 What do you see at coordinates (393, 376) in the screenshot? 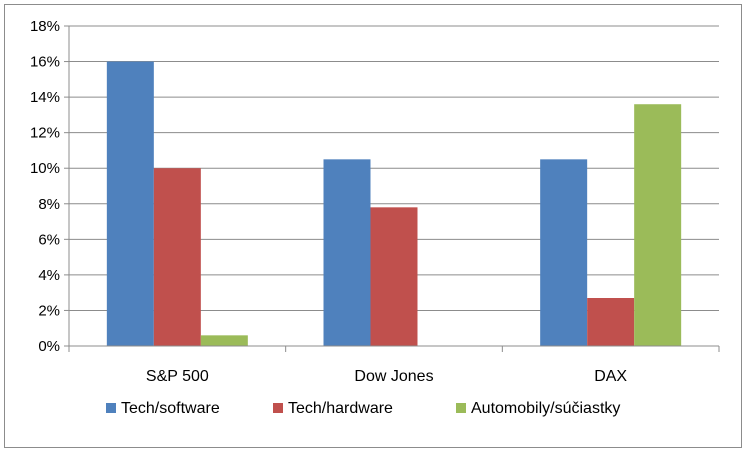
I see `x-category-label: Dow Jones` at bounding box center [393, 376].